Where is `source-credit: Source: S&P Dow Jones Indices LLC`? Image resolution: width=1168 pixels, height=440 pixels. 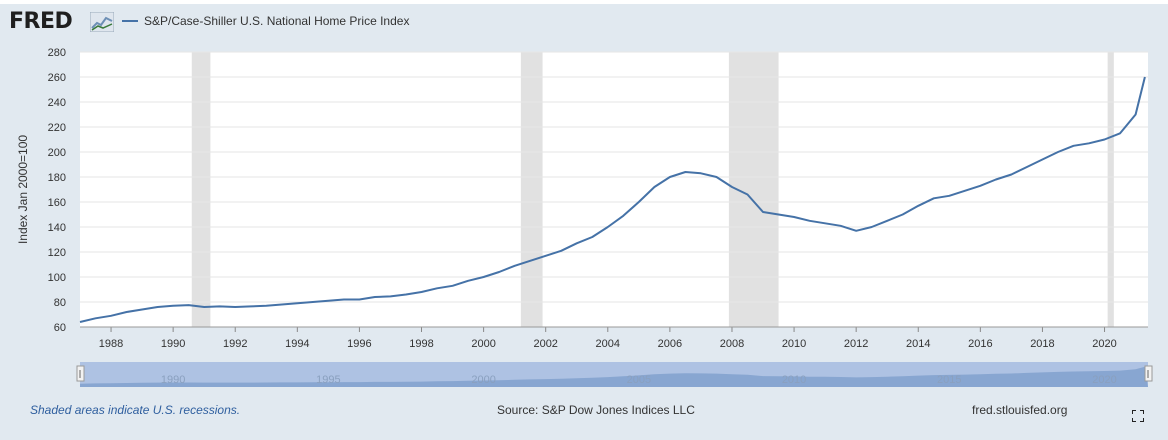
source-credit: Source: S&P Dow Jones Indices LLC is located at coordinates (596, 410).